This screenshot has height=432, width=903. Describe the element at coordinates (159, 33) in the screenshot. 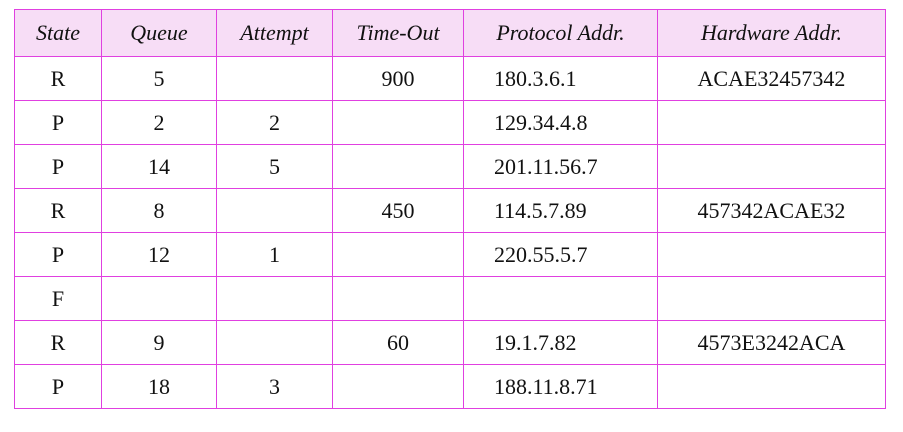

I see `header-queue: Queue` at that location.